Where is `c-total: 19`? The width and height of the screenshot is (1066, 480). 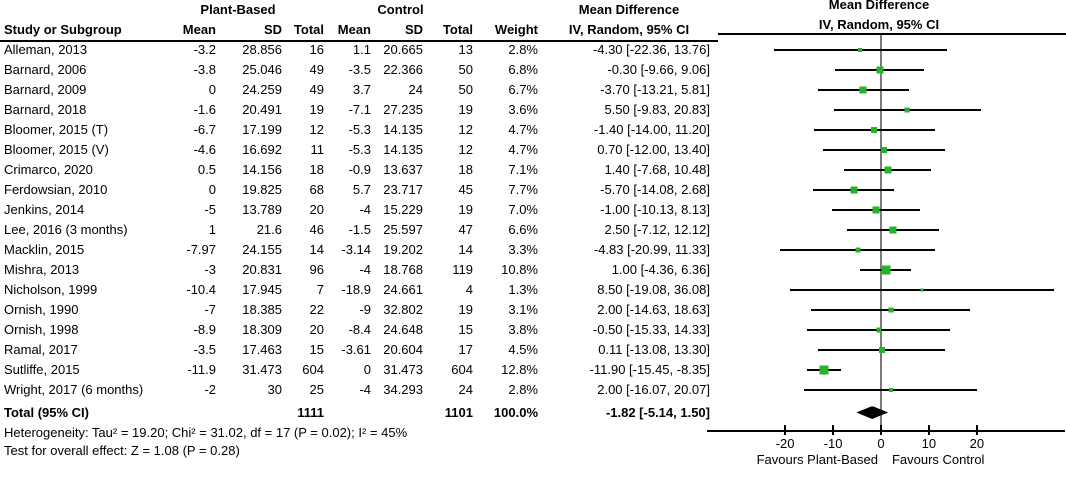 c-total: 19 is located at coordinates (465, 309).